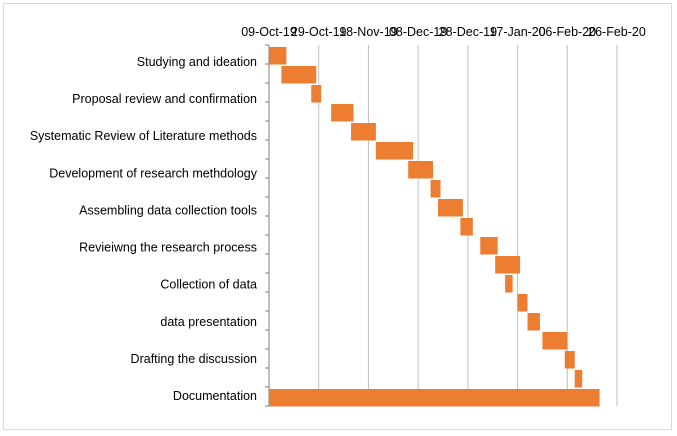  Describe the element at coordinates (194, 359) in the screenshot. I see `category-label-8: Drafting the discussion` at that location.